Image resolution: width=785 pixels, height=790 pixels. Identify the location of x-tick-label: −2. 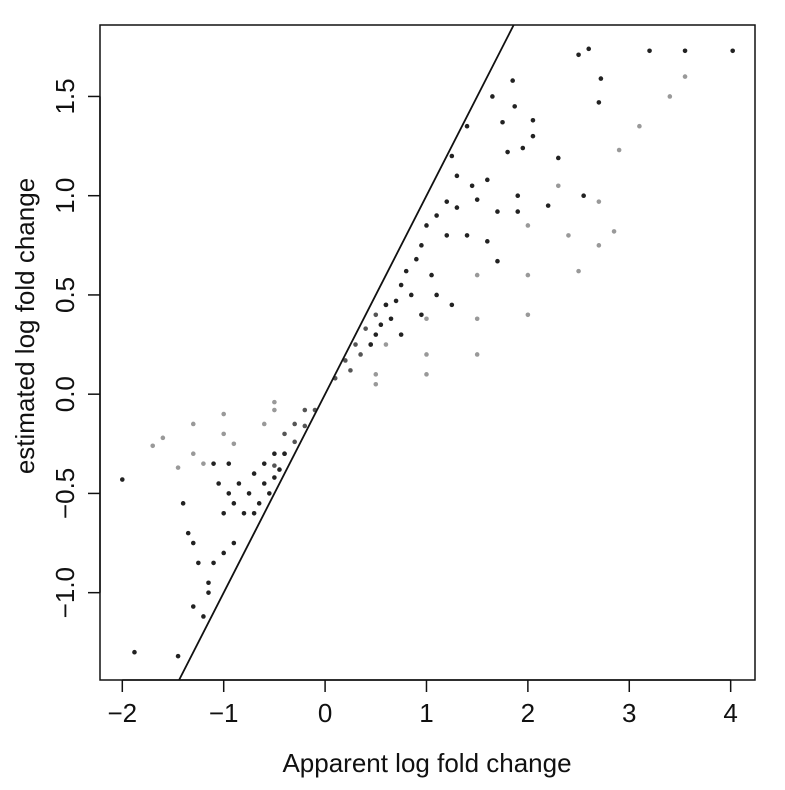
(122, 713).